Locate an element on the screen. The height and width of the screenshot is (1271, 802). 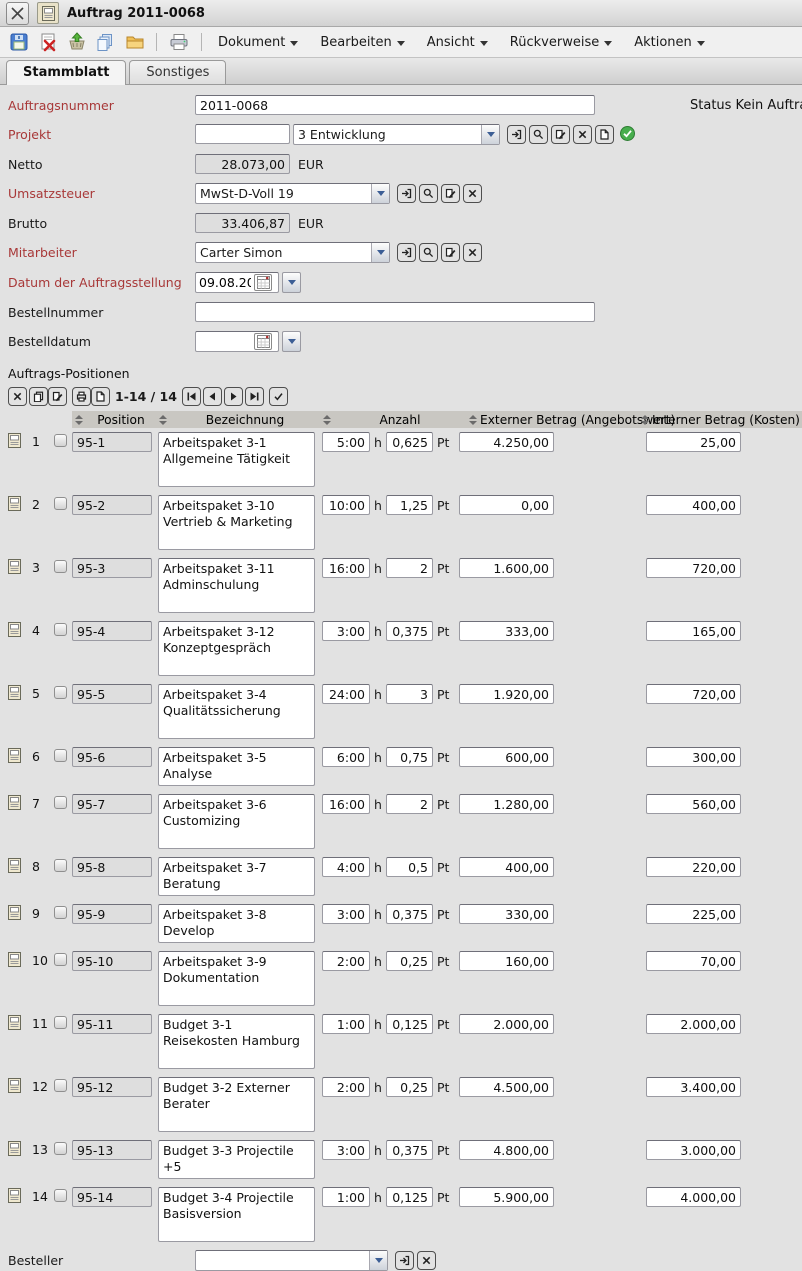
bezeichnung-textarea: Arbeitspaket 3-11 Adminschulung is located at coordinates (236, 585).